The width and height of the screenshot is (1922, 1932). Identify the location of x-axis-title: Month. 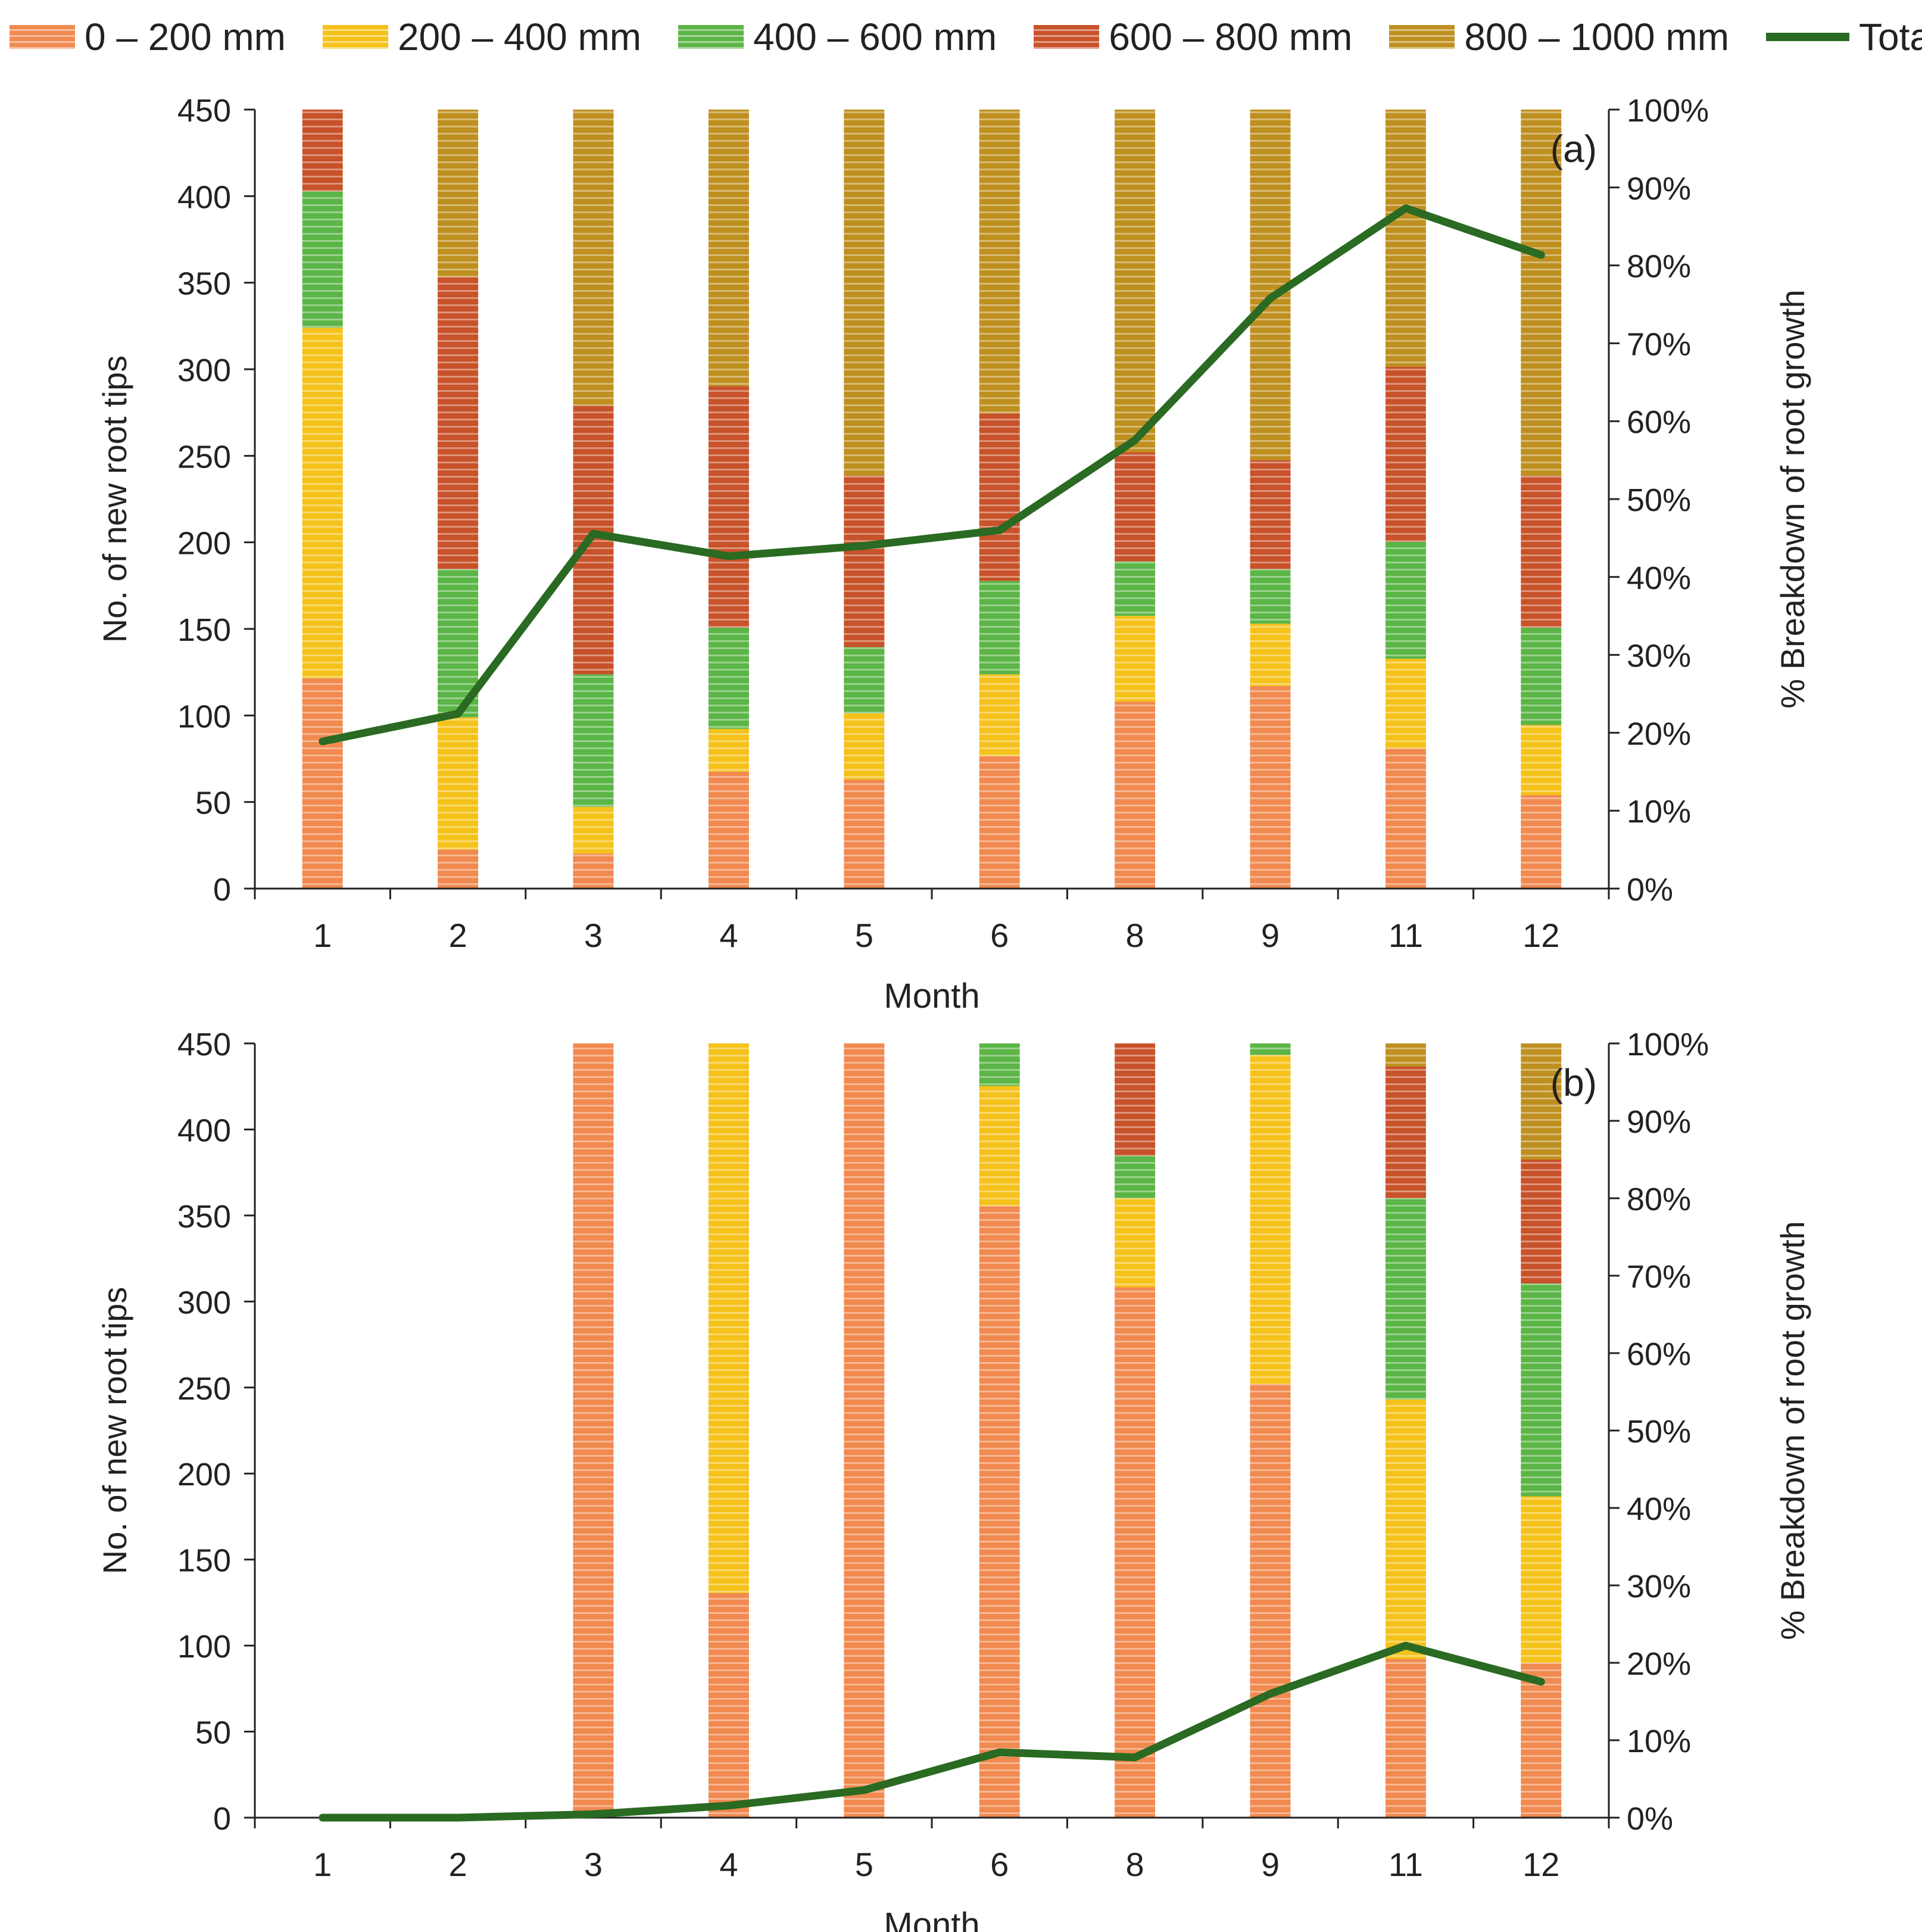
(932, 996).